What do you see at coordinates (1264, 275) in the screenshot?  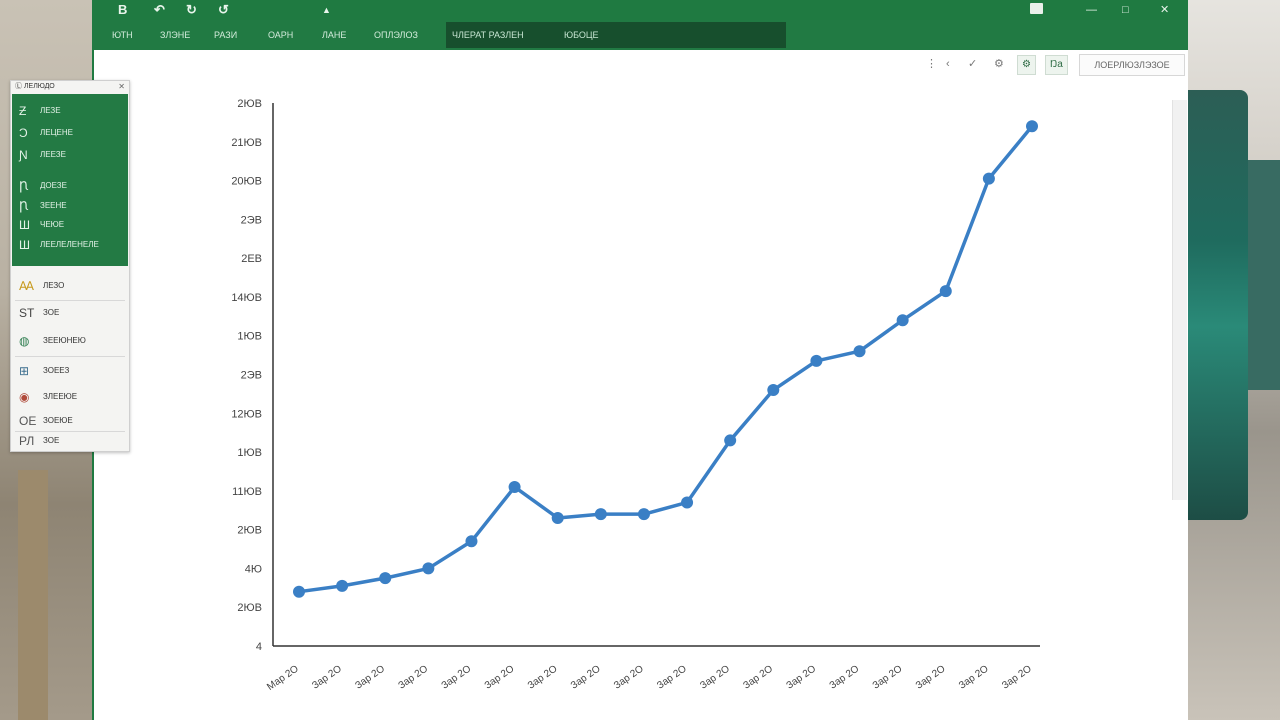 I see `background-panel` at bounding box center [1264, 275].